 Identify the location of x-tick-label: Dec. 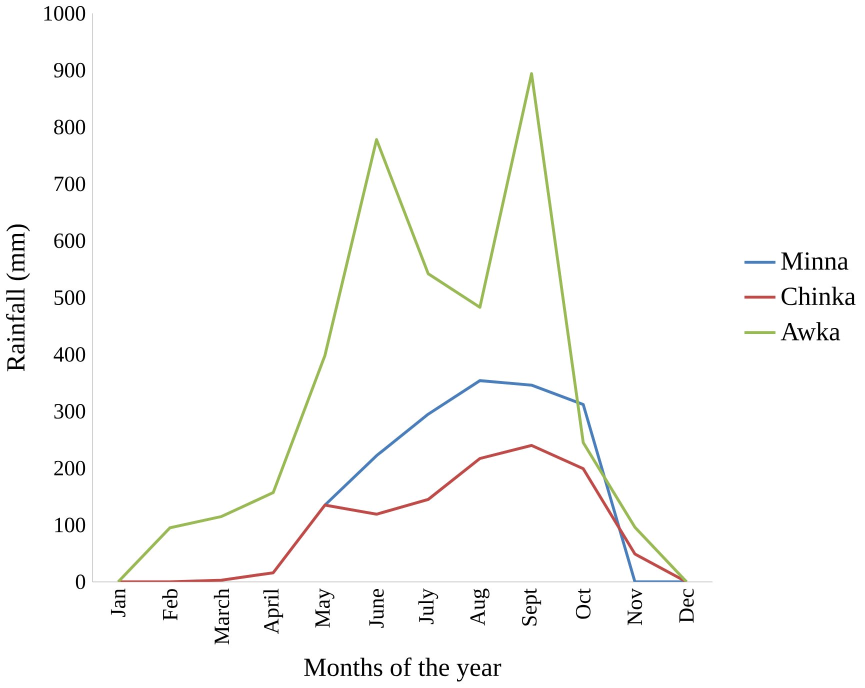
(686, 606).